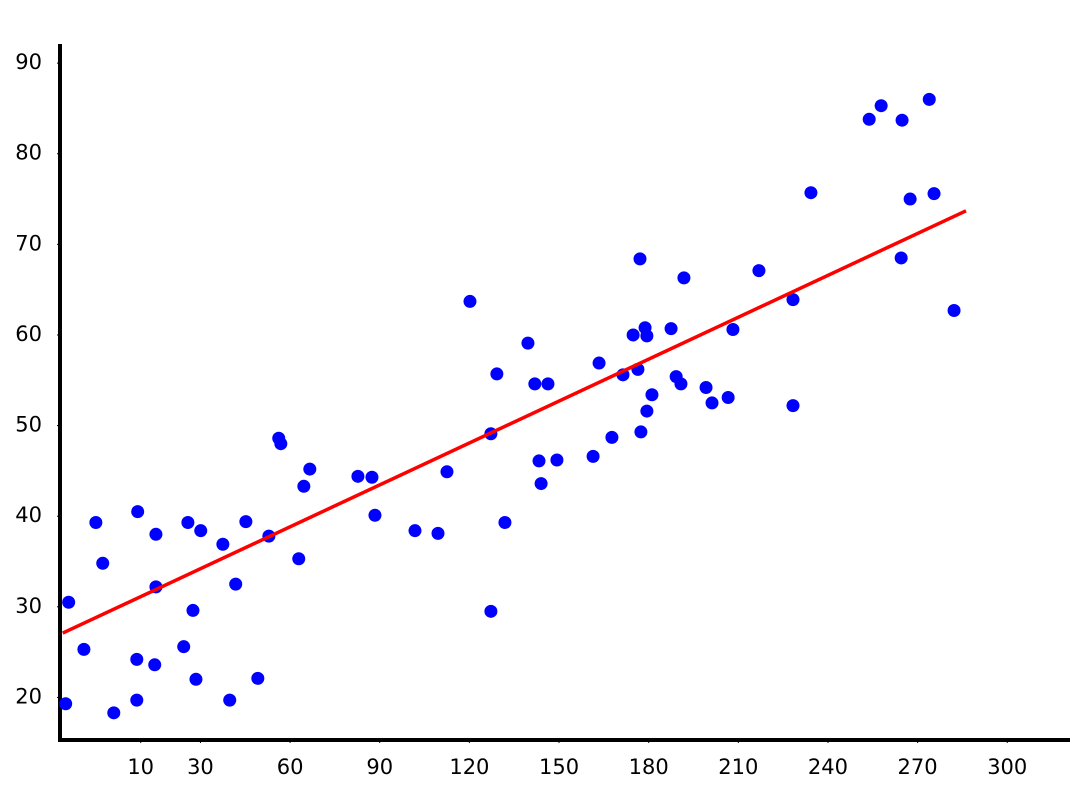  I want to click on x-tick-label: 90, so click(379, 767).